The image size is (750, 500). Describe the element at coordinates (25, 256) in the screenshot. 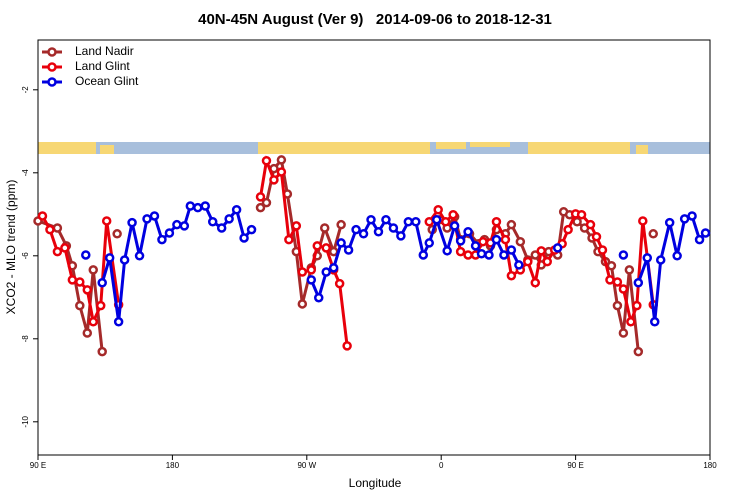

I see `y-tick-label: -6` at that location.